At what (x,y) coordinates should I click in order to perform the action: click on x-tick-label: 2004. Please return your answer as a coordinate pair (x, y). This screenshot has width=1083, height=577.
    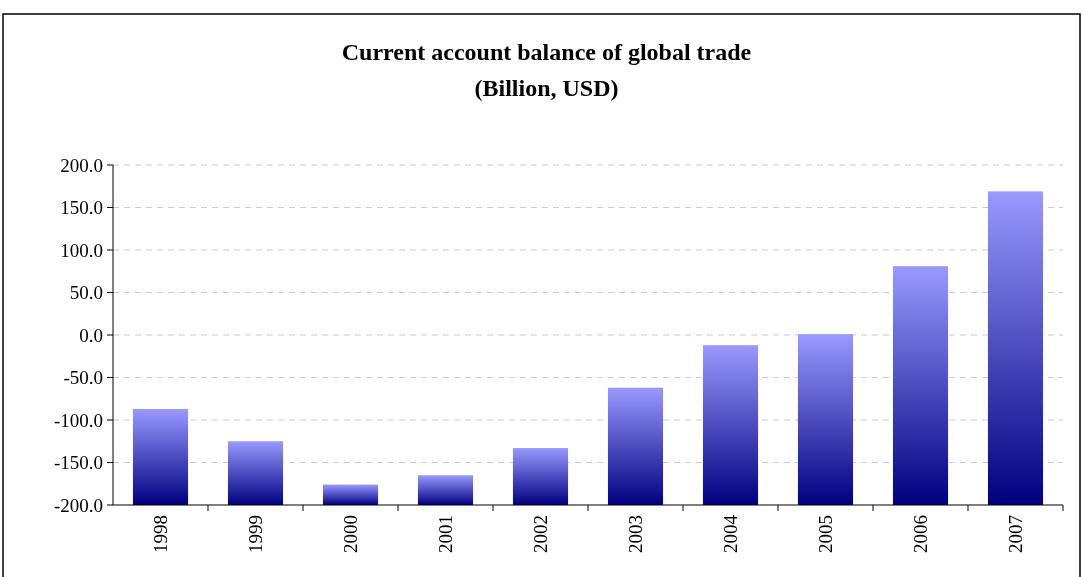
    Looking at the image, I should click on (731, 533).